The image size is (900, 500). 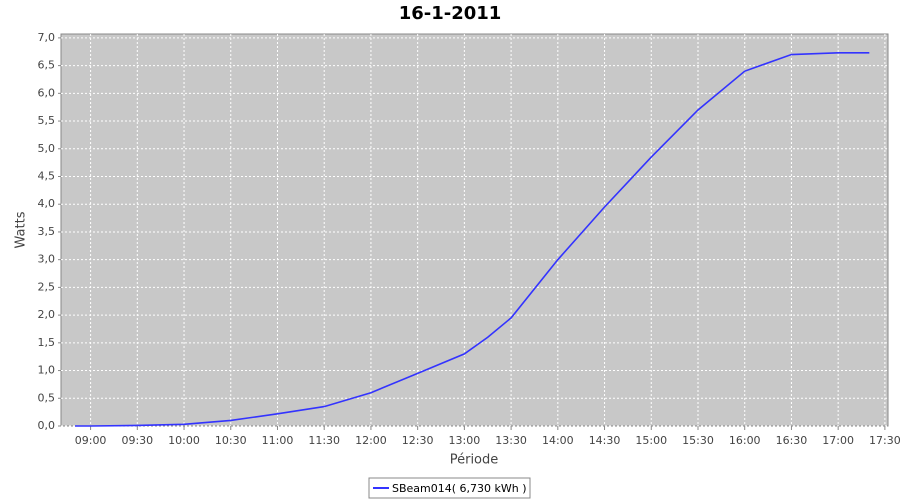 What do you see at coordinates (47, 231) in the screenshot?
I see `y-tick-label: 3,5` at bounding box center [47, 231].